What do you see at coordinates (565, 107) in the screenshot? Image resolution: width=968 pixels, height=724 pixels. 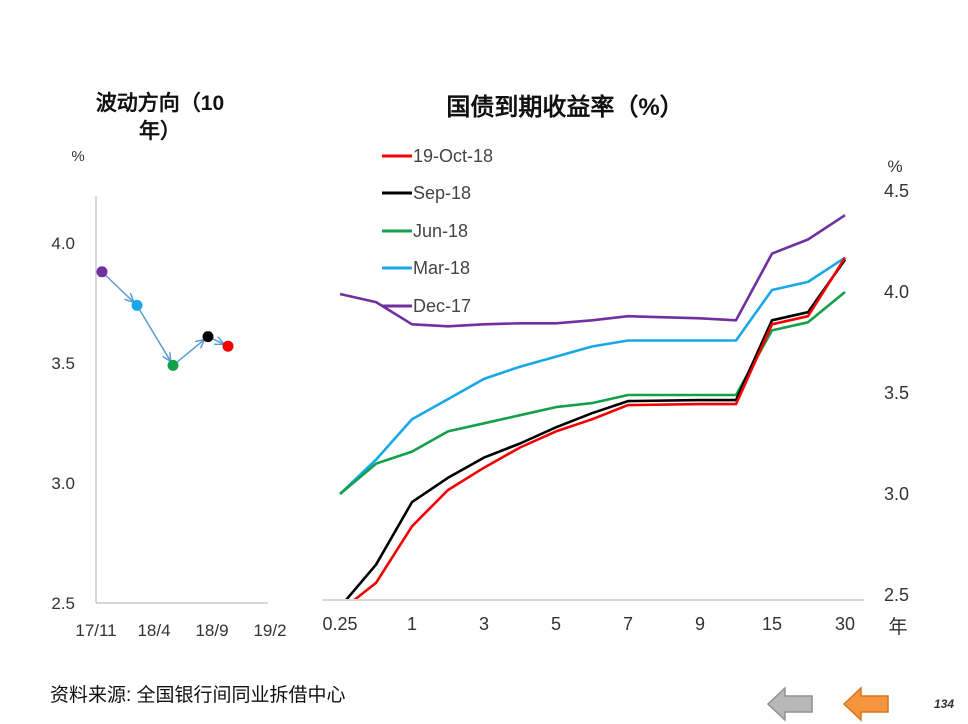 I see `right-chart-title: 国债到期收益率（%）` at bounding box center [565, 107].